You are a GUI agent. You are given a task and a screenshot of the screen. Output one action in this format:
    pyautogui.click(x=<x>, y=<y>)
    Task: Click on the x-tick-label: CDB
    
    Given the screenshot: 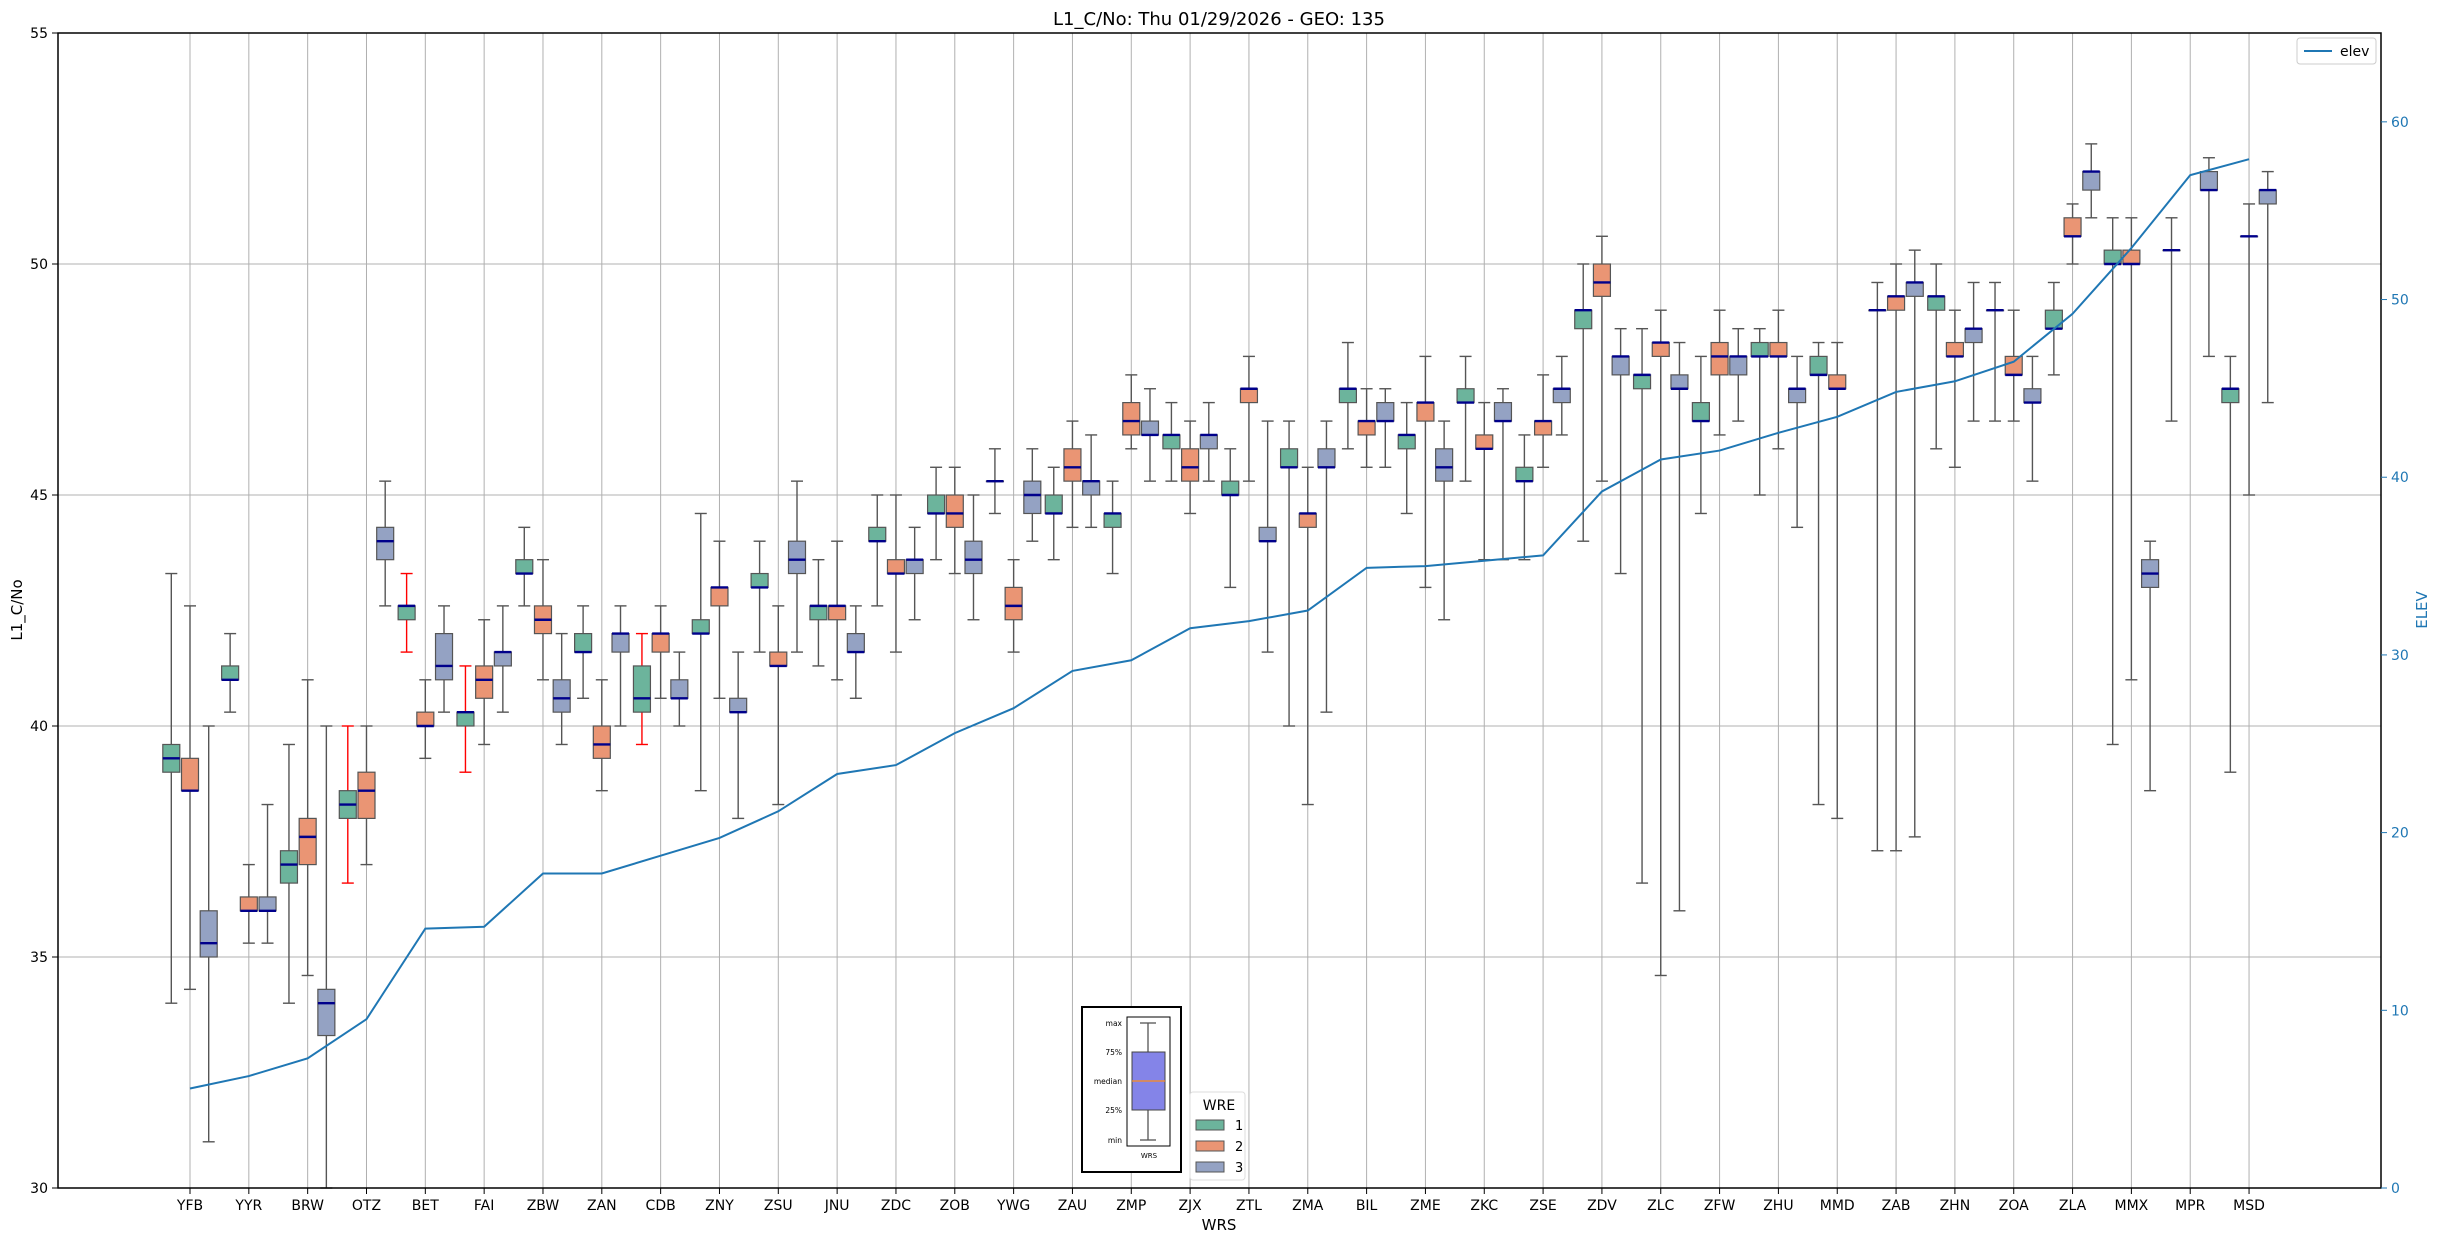 What is the action you would take?
    pyautogui.click(x=661, y=1206)
    